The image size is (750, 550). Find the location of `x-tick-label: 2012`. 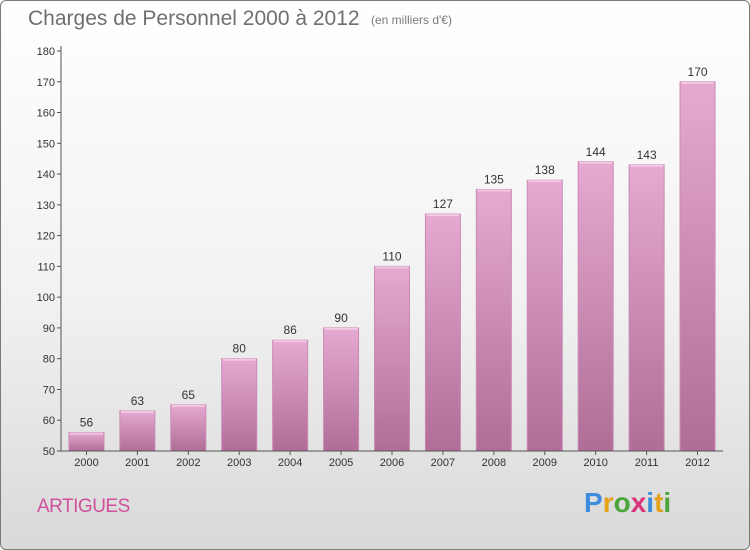

x-tick-label: 2012 is located at coordinates (697, 463).